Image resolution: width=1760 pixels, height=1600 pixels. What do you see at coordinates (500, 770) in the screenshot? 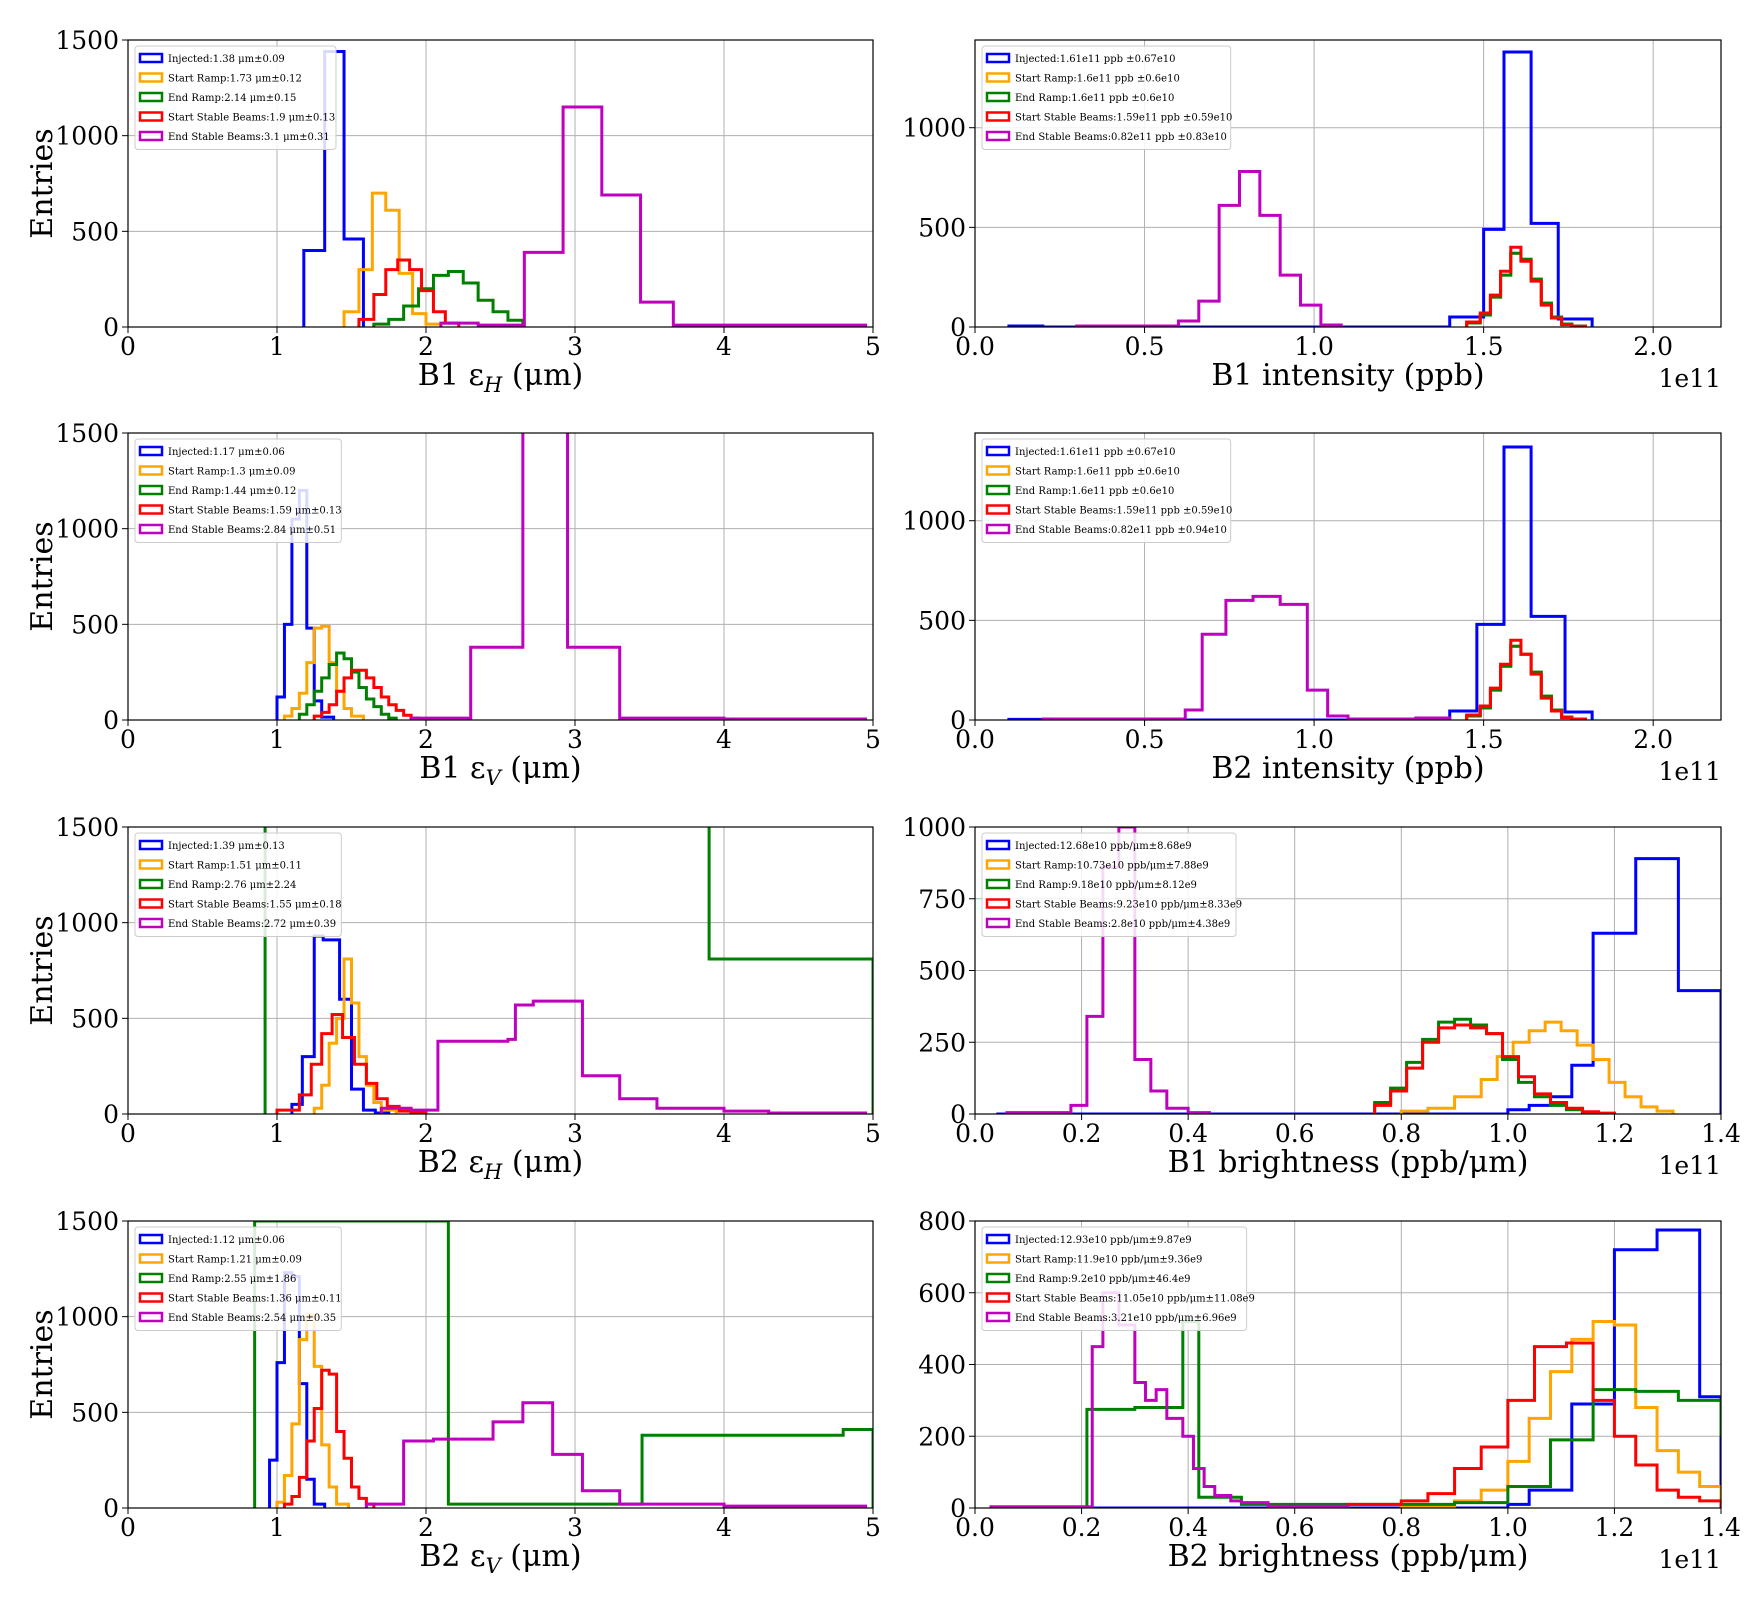
I see `x-axis-label: B1 εV (μm)` at bounding box center [500, 770].